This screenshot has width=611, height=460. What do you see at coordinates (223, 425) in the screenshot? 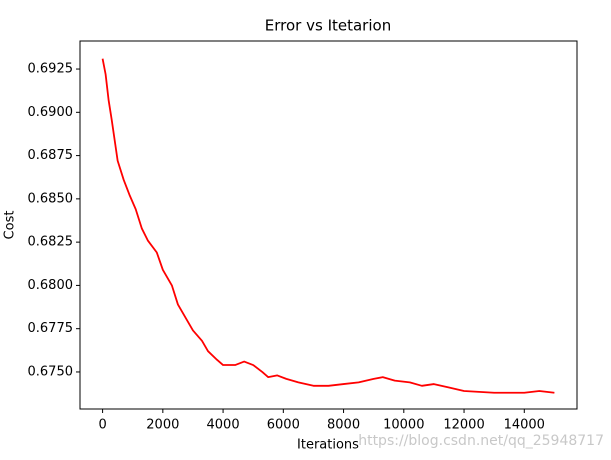
I see `x-tick-label: 4000` at bounding box center [223, 425].